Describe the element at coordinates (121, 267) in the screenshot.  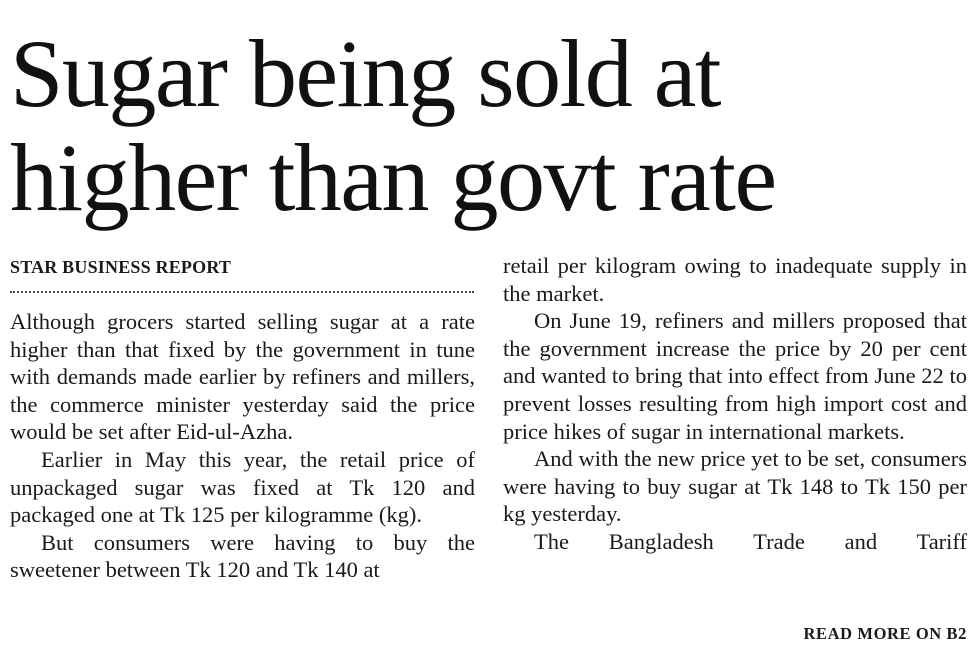
I see `byline: STAR BUSINESS REPORT` at that location.